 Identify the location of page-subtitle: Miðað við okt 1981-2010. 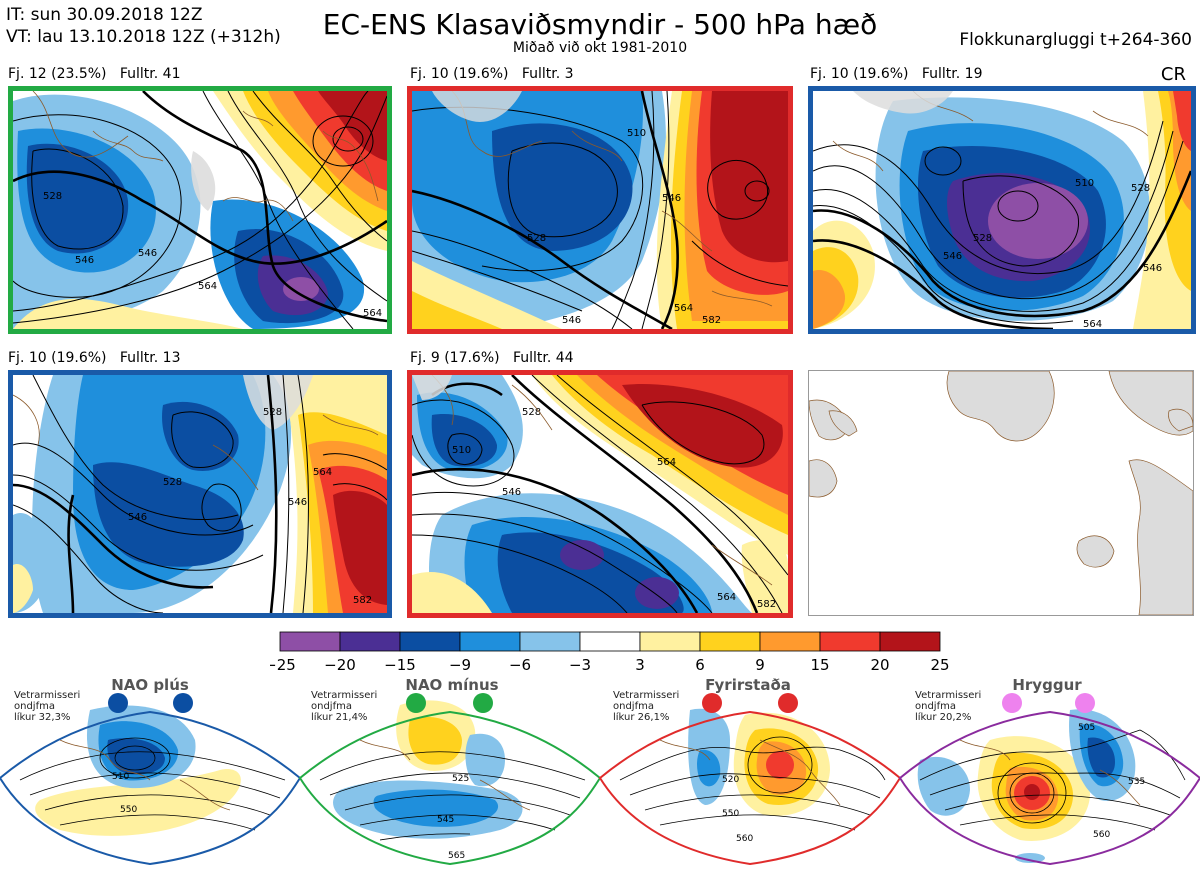
(600, 48).